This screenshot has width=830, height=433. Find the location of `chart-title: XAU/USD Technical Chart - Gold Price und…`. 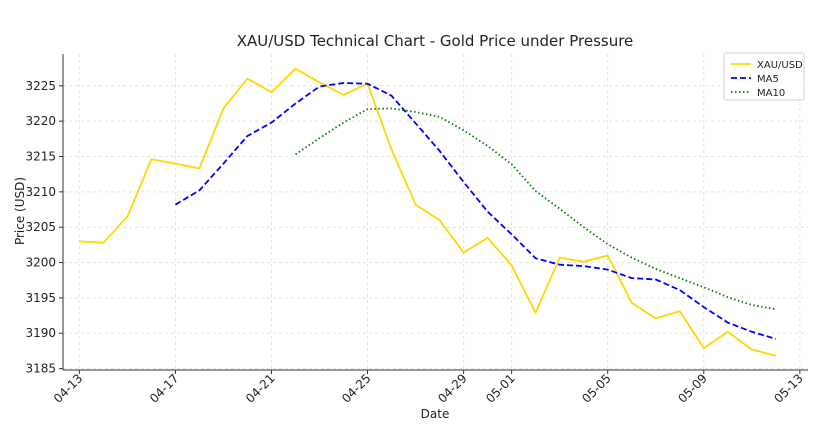

chart-title: XAU/USD Technical Chart - Gold Price und… is located at coordinates (435, 41).